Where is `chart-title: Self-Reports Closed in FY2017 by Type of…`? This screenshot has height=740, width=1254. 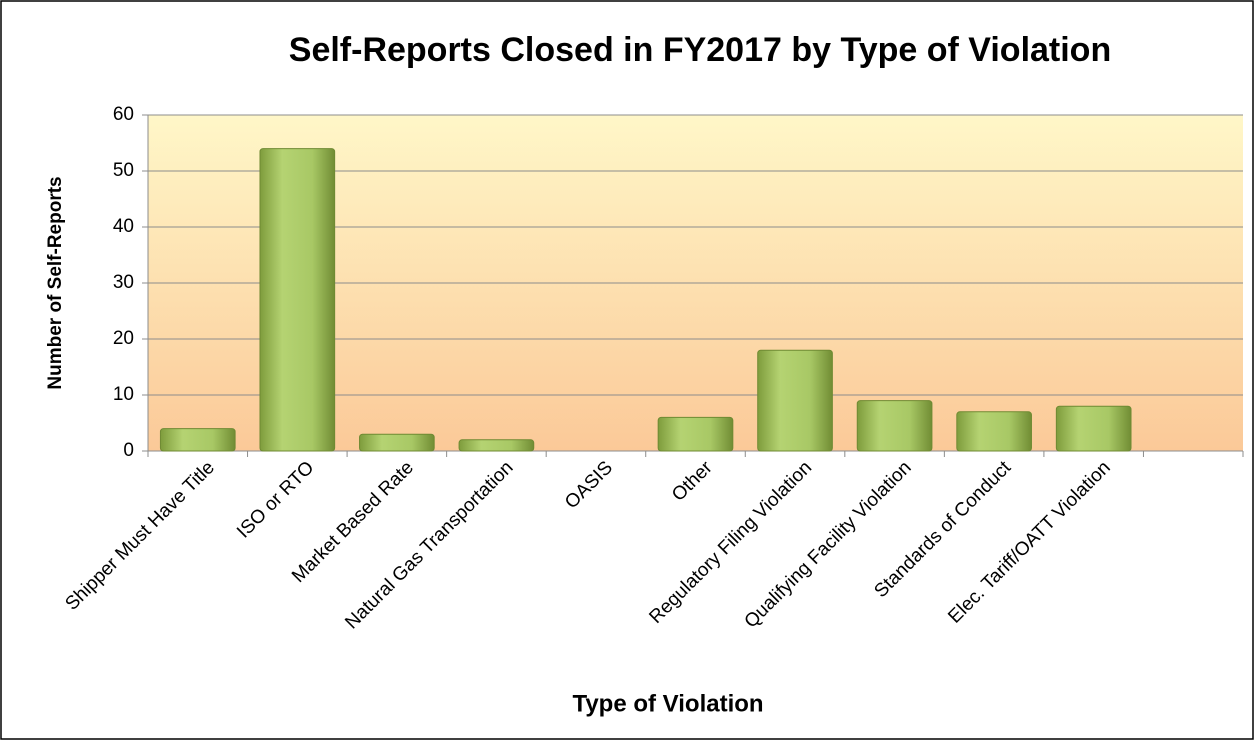 chart-title: Self-Reports Closed in FY2017 by Type of… is located at coordinates (700, 50).